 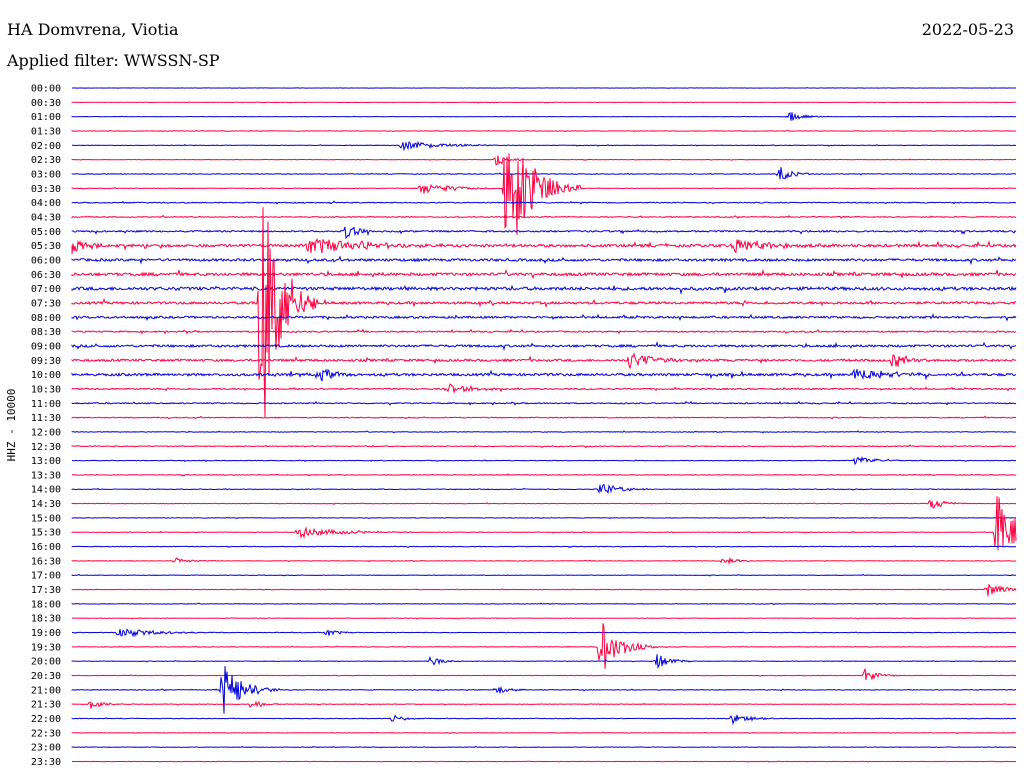 I want to click on time-tick-label: 03:30, so click(x=46, y=189).